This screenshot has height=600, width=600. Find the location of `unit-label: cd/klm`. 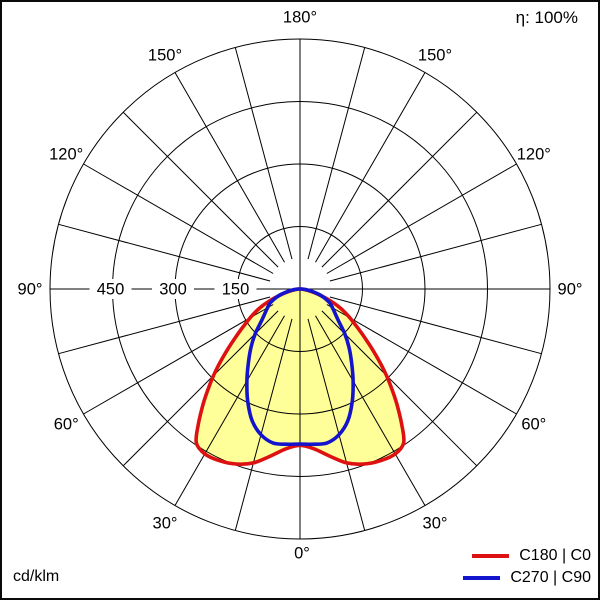

unit-label: cd/klm is located at coordinates (36, 576).